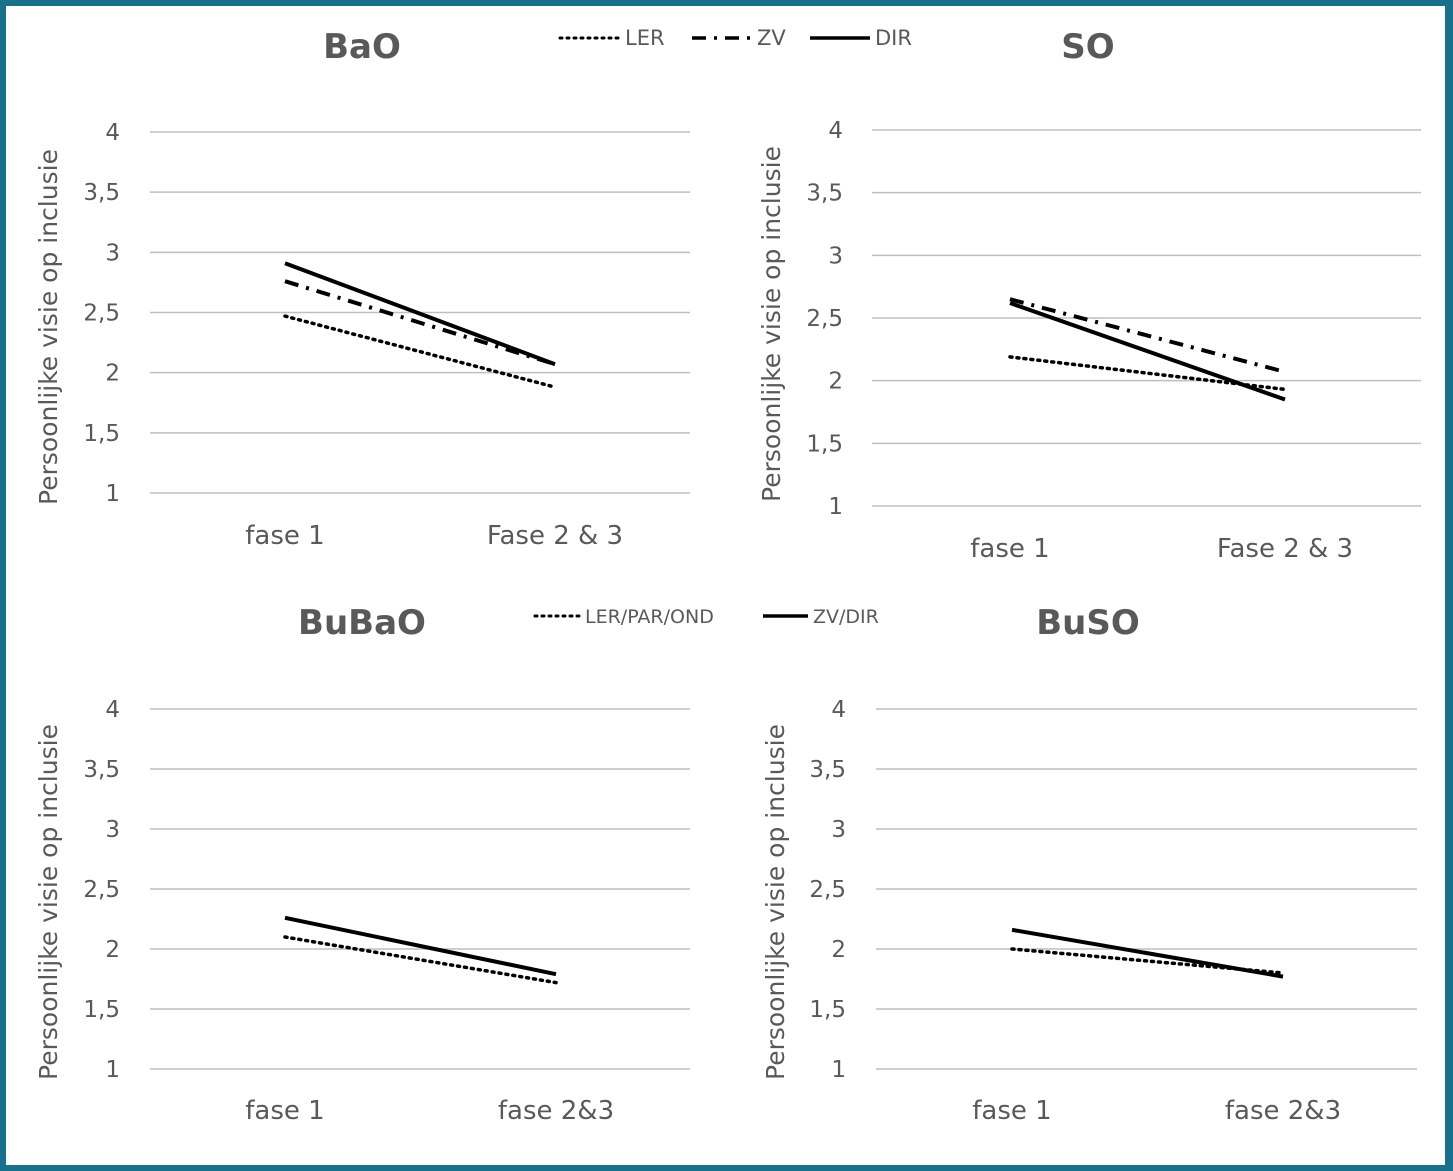  What do you see at coordinates (362, 47) in the screenshot?
I see `chart-title: BaO` at bounding box center [362, 47].